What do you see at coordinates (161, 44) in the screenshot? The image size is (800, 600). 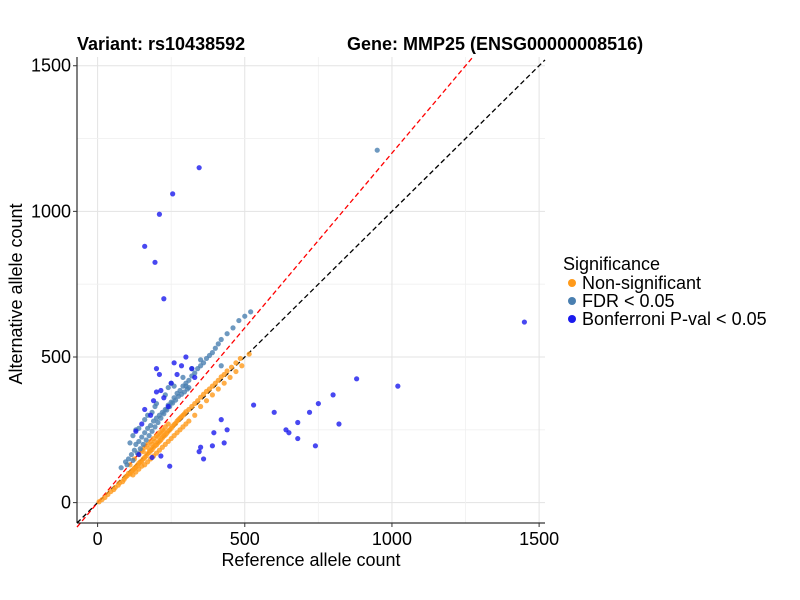 I see `chart-title-variant: Variant: rs10438592` at bounding box center [161, 44].